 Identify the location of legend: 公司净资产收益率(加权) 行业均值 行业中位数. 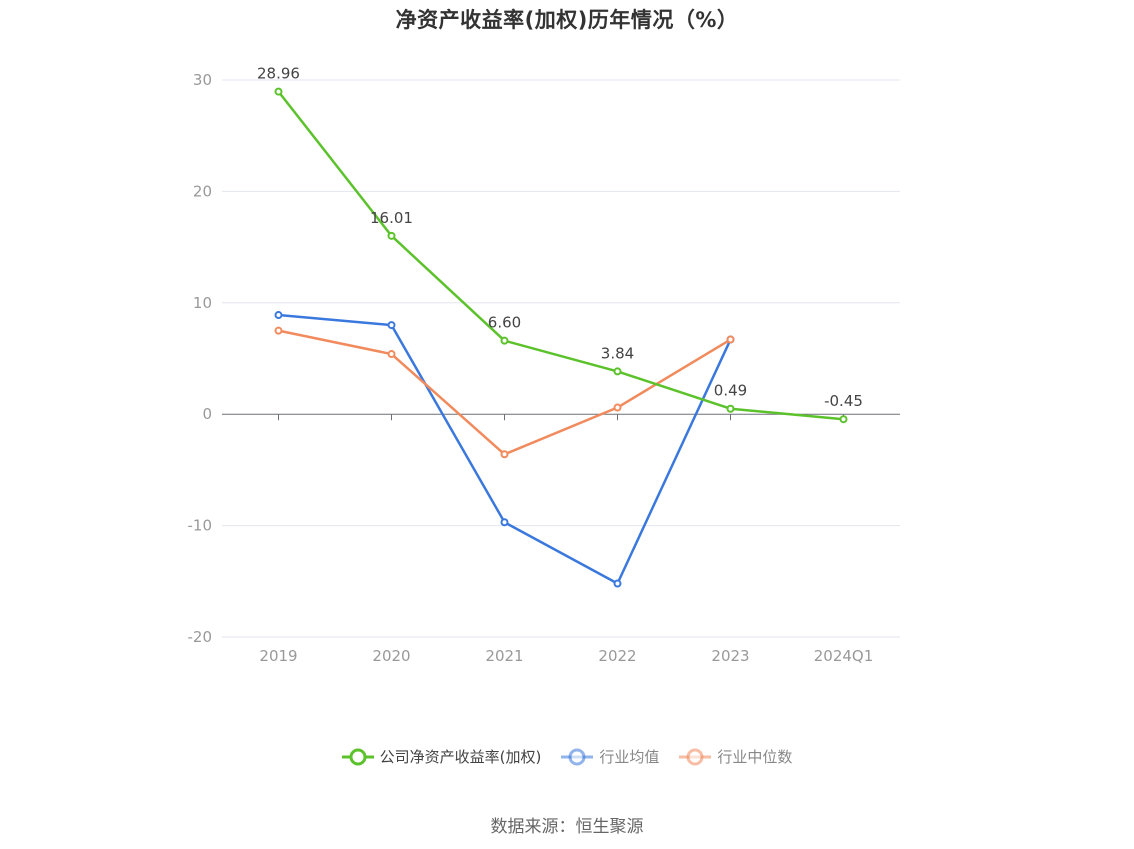
(567, 756).